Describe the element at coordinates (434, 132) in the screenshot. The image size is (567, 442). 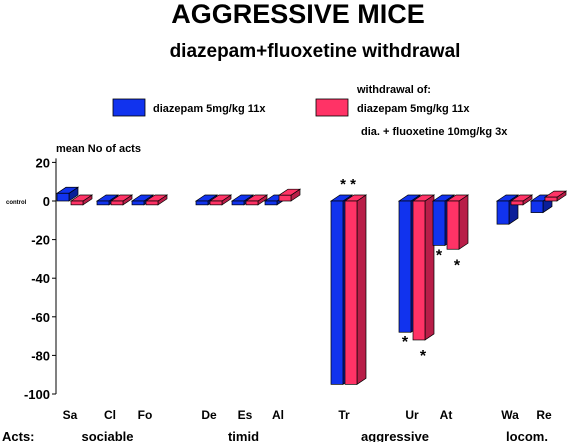
I see `legend-note: dia. + fluoxetine 10mg/kg 3x` at that location.